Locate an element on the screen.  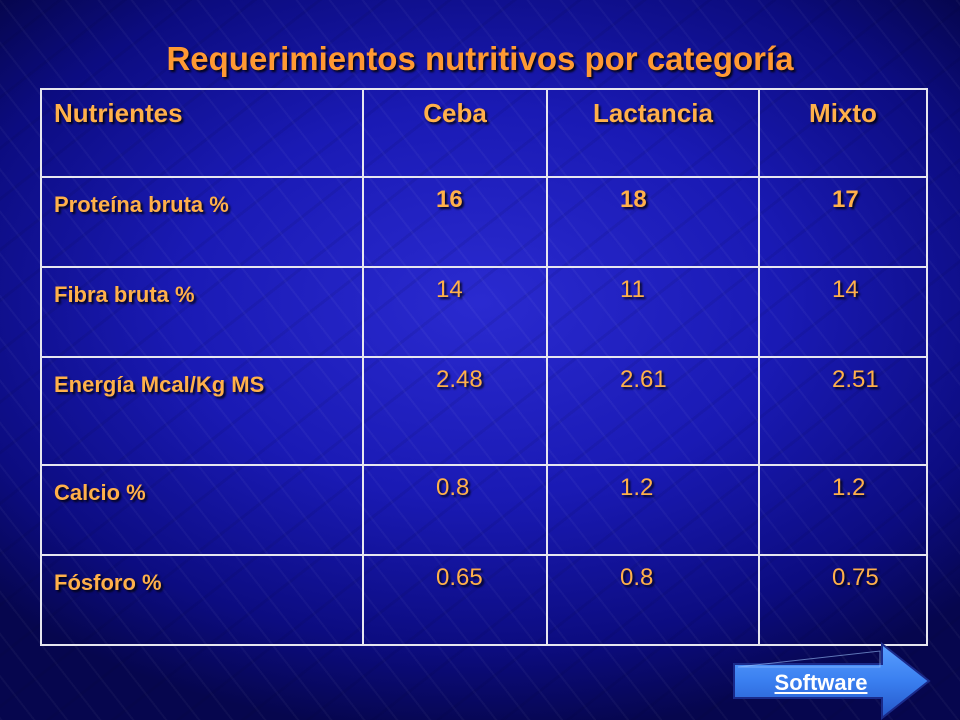
column-header-lactancia: Lactancia is located at coordinates (653, 133).